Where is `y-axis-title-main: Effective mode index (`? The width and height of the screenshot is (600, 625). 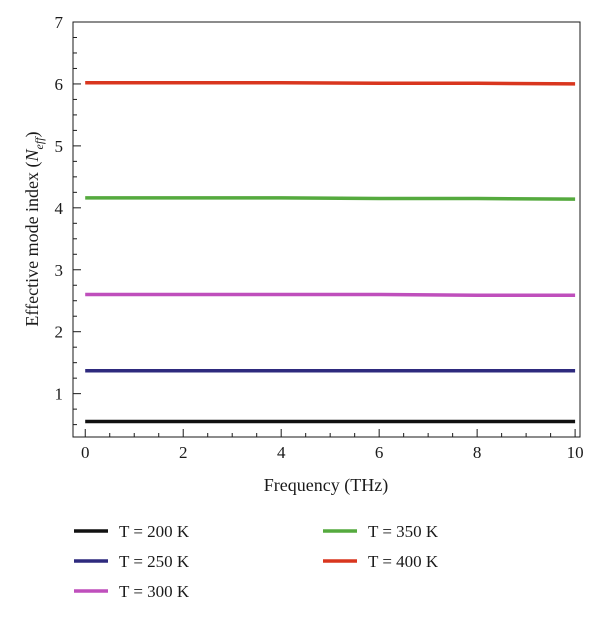
y-axis-title-main: Effective mode index ( is located at coordinates (32, 243).